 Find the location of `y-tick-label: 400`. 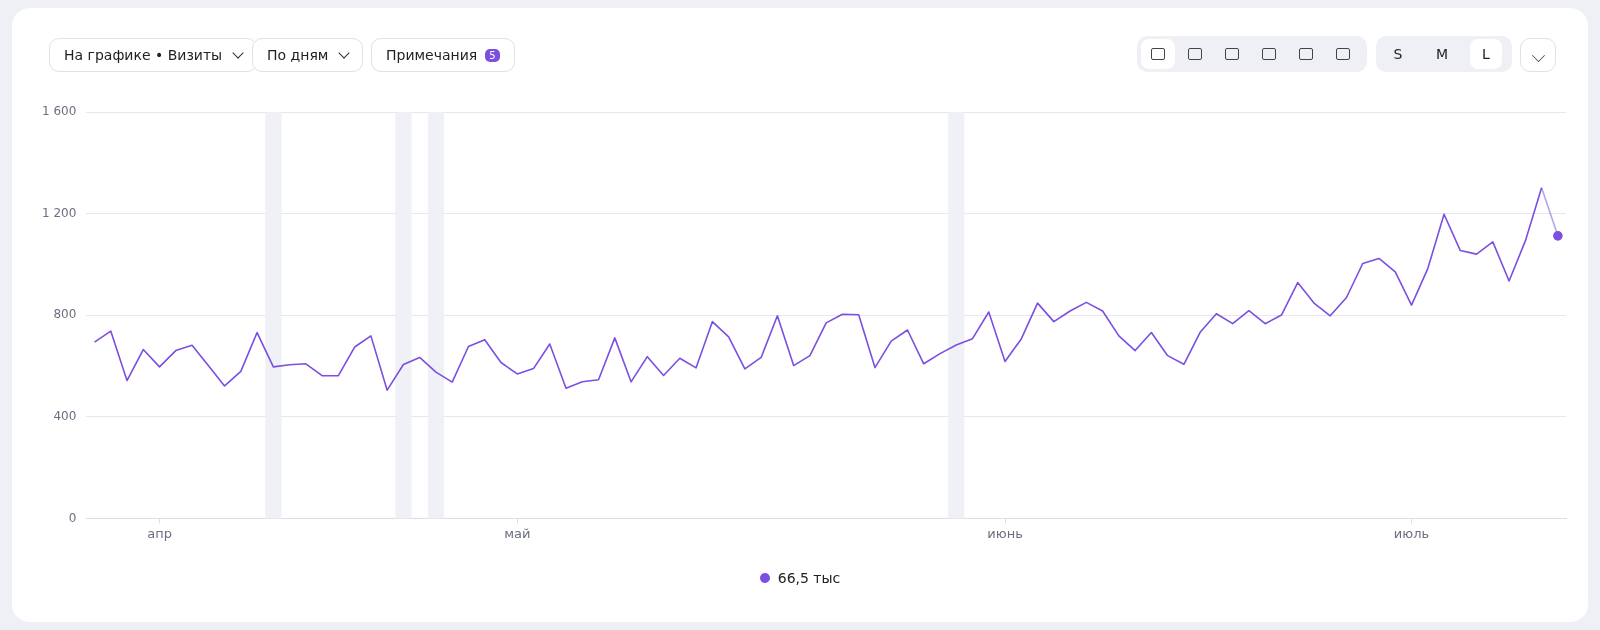

y-tick-label: 400 is located at coordinates (65, 415).